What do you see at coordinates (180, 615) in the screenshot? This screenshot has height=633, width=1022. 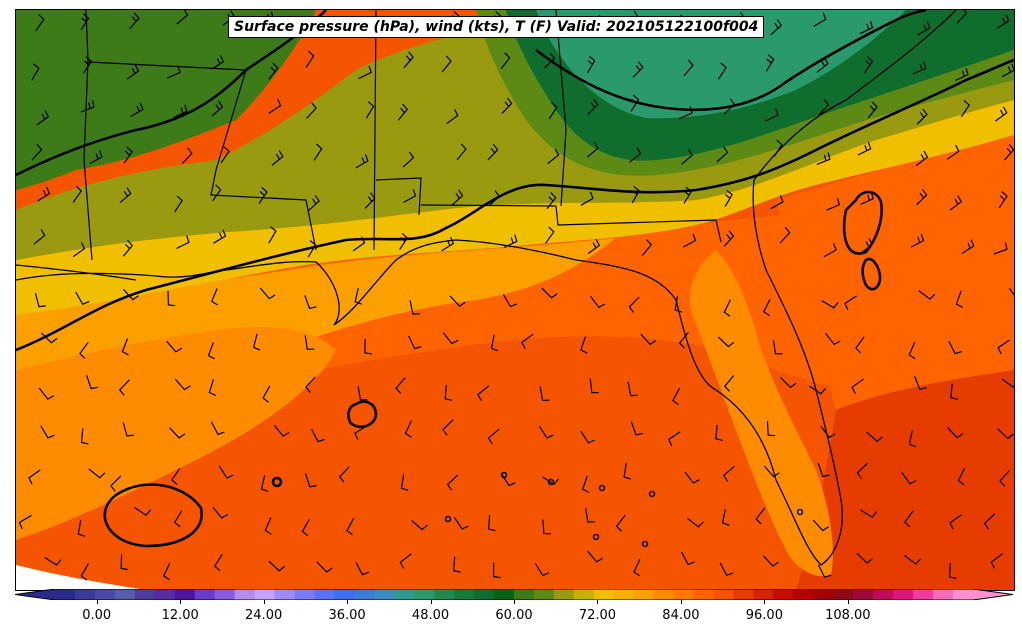 I see `colorbar-tick-label: 12.00` at bounding box center [180, 615].